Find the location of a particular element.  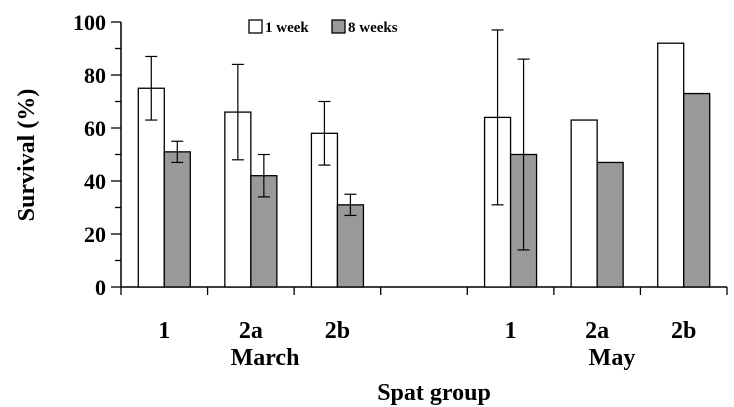

y-tick-label: 40 is located at coordinates (95, 181).